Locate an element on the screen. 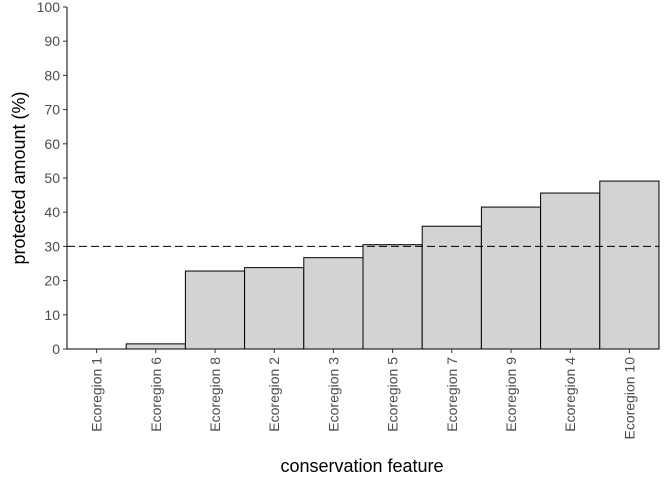 Image resolution: width=666 pixels, height=480 pixels. y-tick-label: 50 is located at coordinates (52, 178).